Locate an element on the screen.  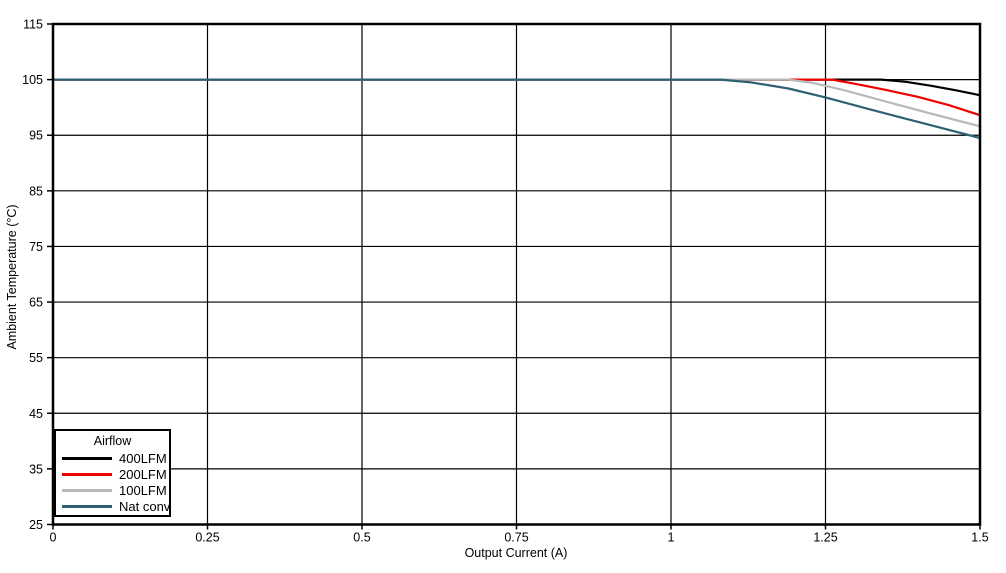
legend: Airflow 400LFM 200LFM 100LFM Nat conv is located at coordinates (112, 473).